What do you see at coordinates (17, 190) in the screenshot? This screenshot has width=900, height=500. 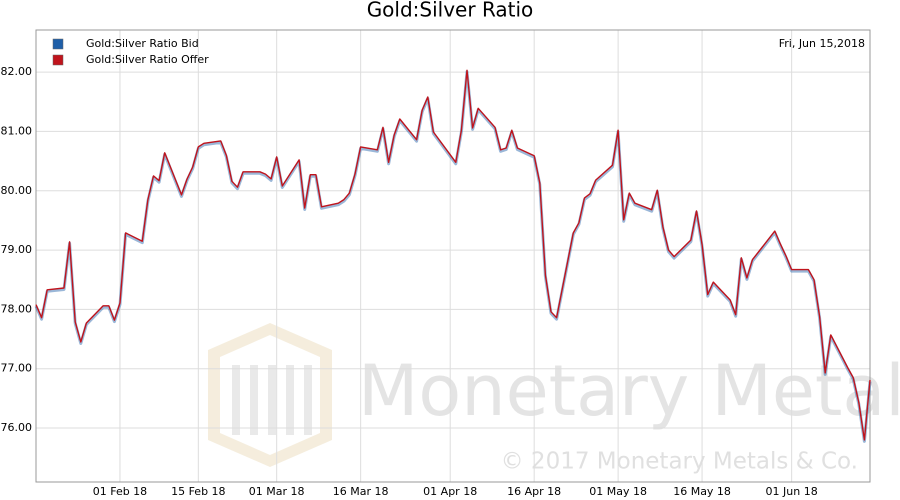 I see `y-tick-label: 80.00` at bounding box center [17, 190].